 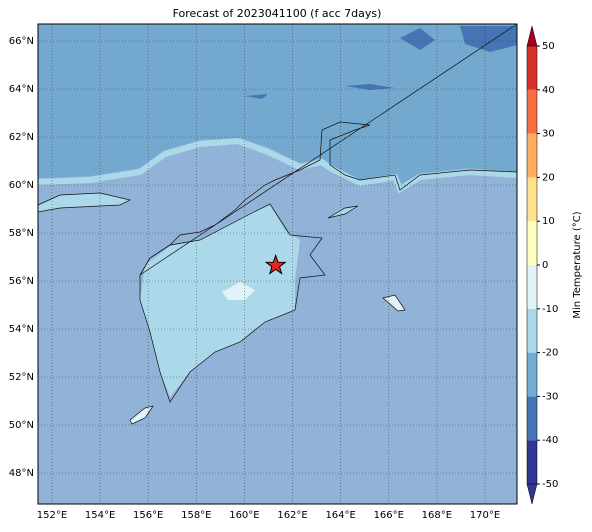 I want to click on x-tick-label: 160°E, so click(x=244, y=515).